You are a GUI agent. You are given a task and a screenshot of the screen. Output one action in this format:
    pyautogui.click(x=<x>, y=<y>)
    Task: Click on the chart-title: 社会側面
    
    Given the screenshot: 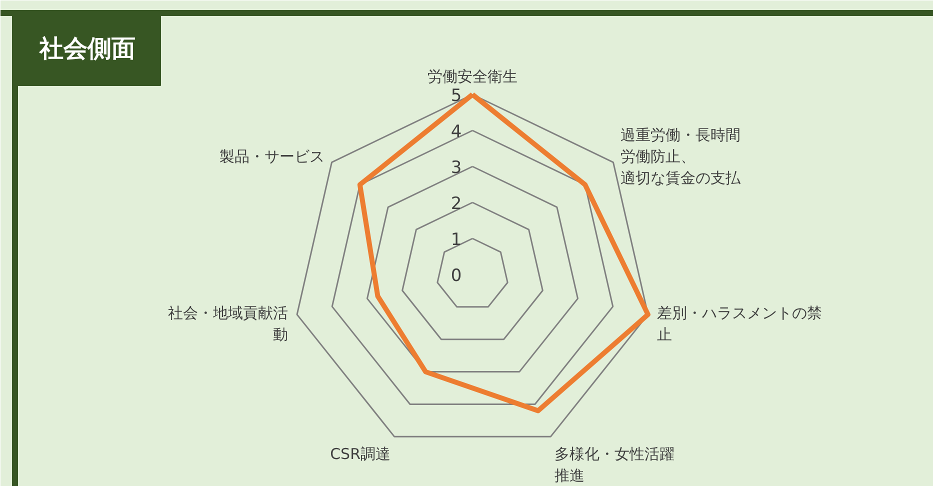 What is the action you would take?
    pyautogui.click(x=87, y=48)
    